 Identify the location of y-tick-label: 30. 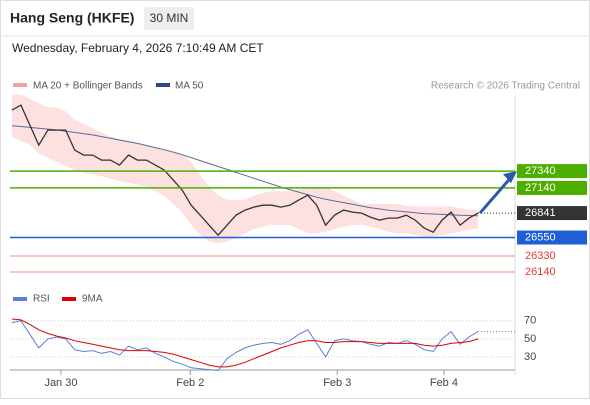
(530, 357).